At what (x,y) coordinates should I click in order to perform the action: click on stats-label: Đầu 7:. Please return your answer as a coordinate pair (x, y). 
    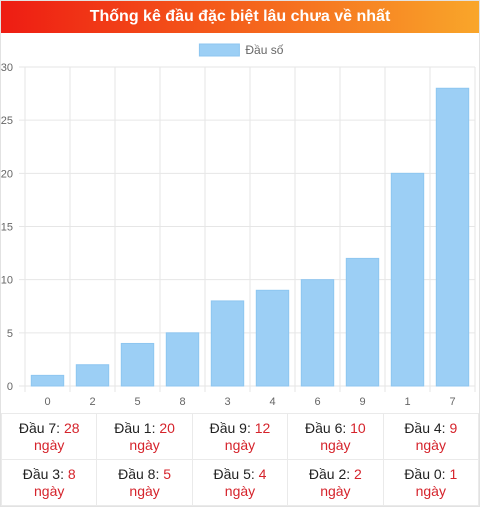
    Looking at the image, I should click on (41, 427).